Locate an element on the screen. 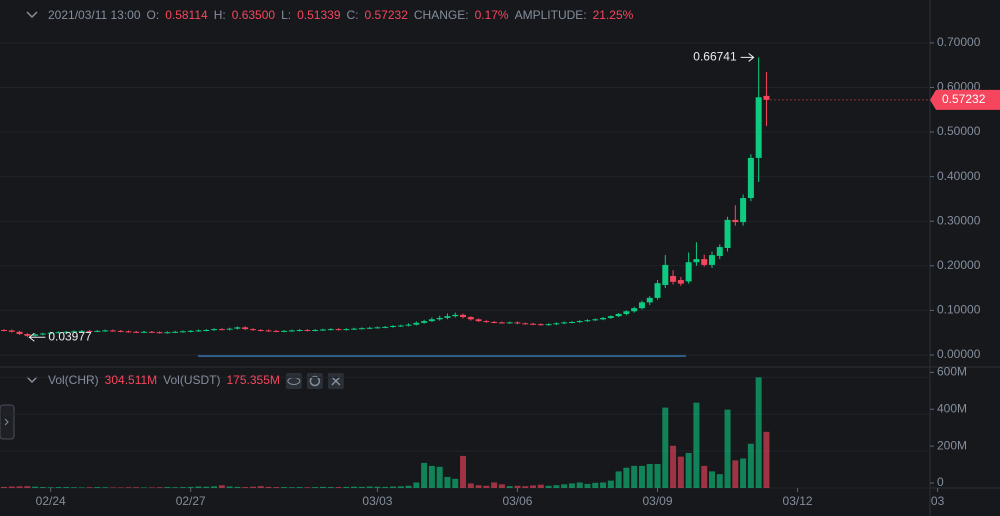  expand-button is located at coordinates (7, 422).